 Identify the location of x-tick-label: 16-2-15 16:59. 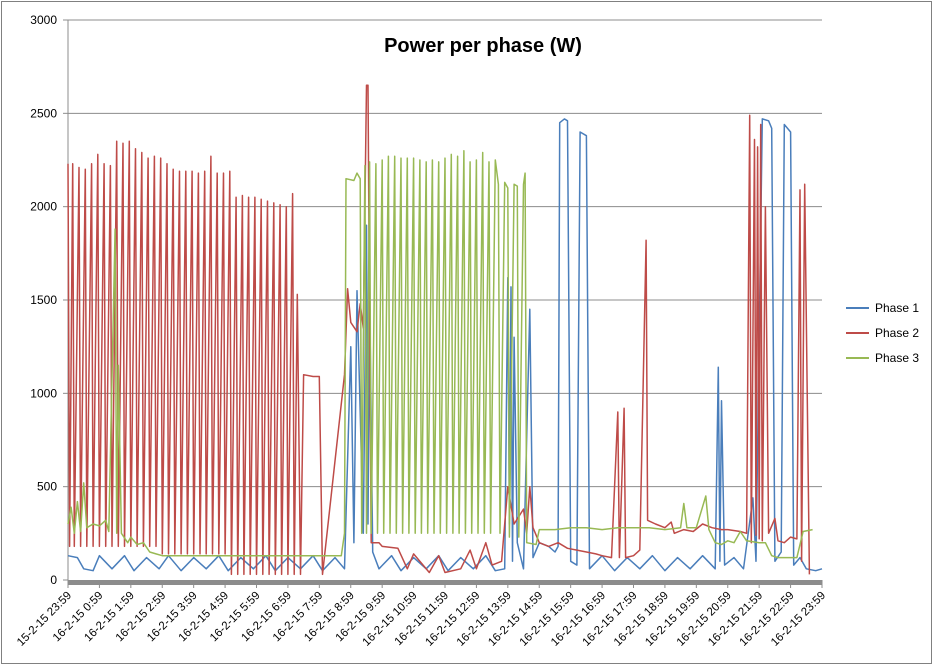
(578, 619).